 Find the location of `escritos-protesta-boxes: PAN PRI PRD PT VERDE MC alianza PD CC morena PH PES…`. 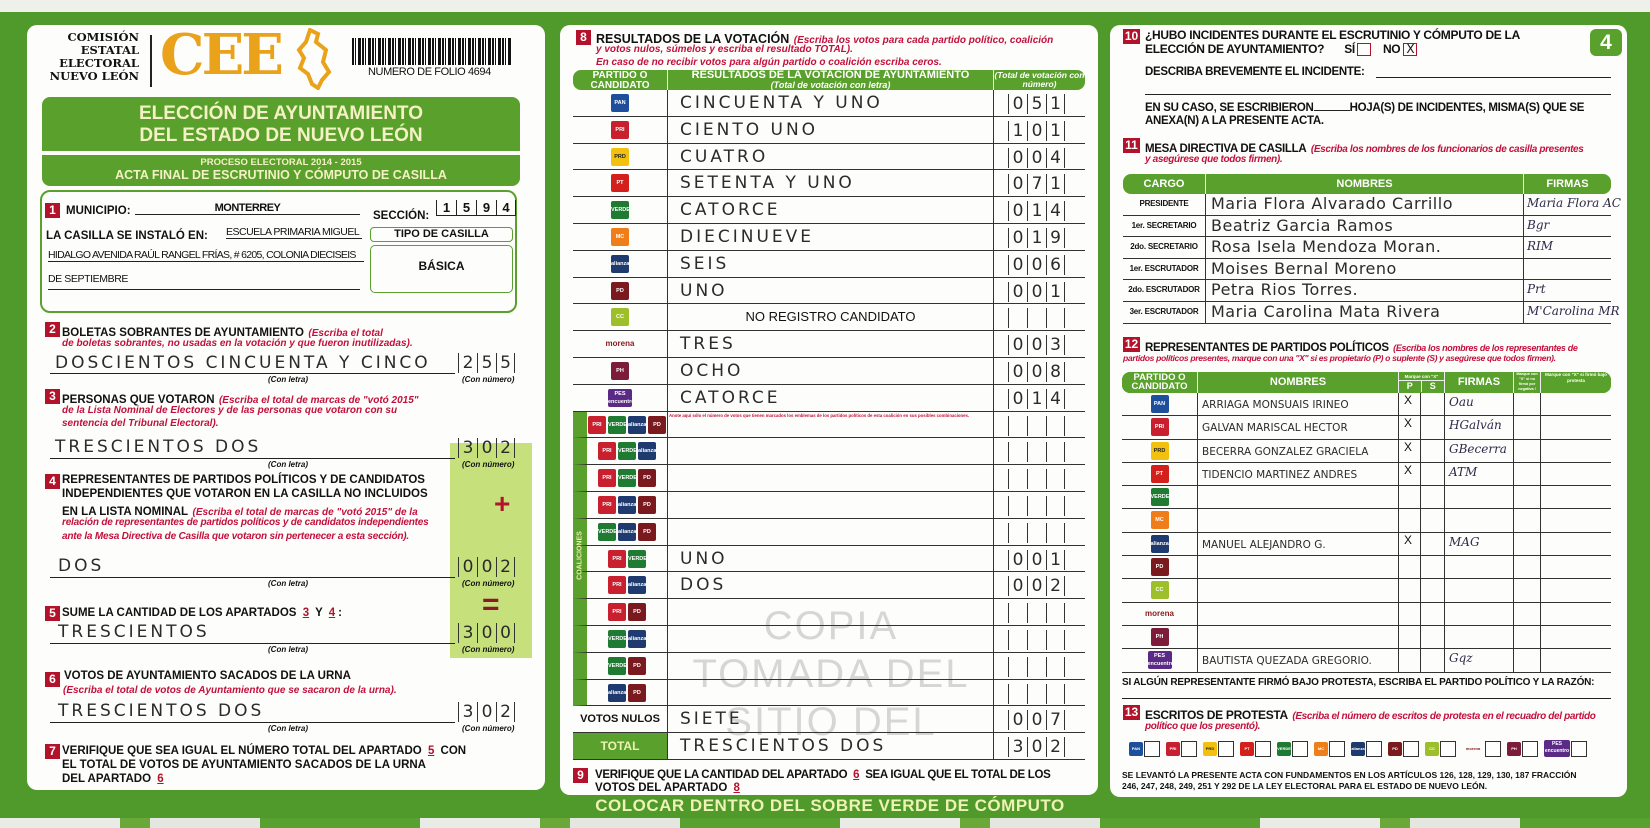

escritos-protesta-boxes: PAN PRI PRD PT VERDE MC alianza PD CC morena PH PES… is located at coordinates (1357, 748).